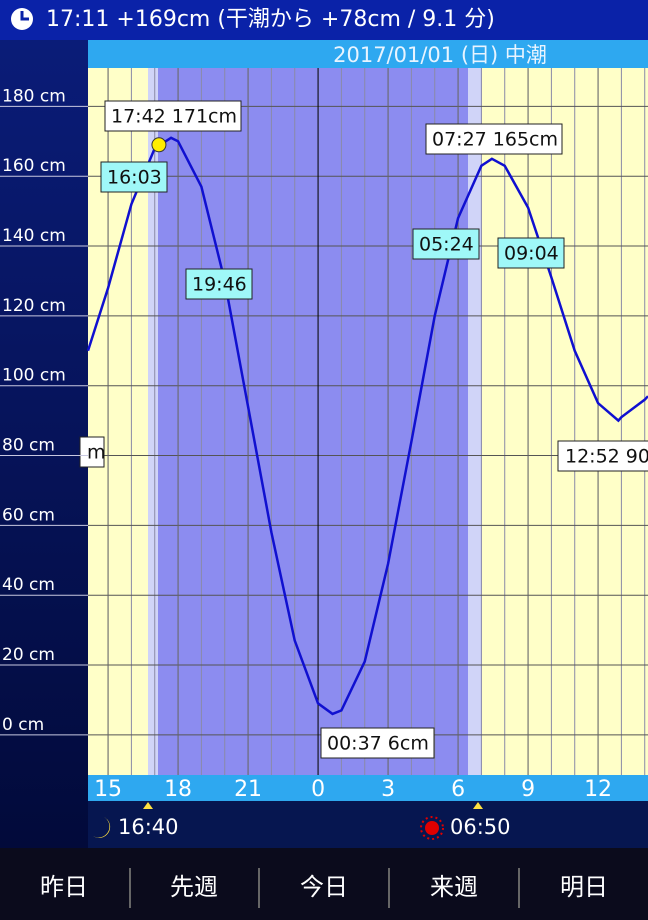  What do you see at coordinates (432, 828) in the screenshot?
I see `sun-icon` at bounding box center [432, 828].